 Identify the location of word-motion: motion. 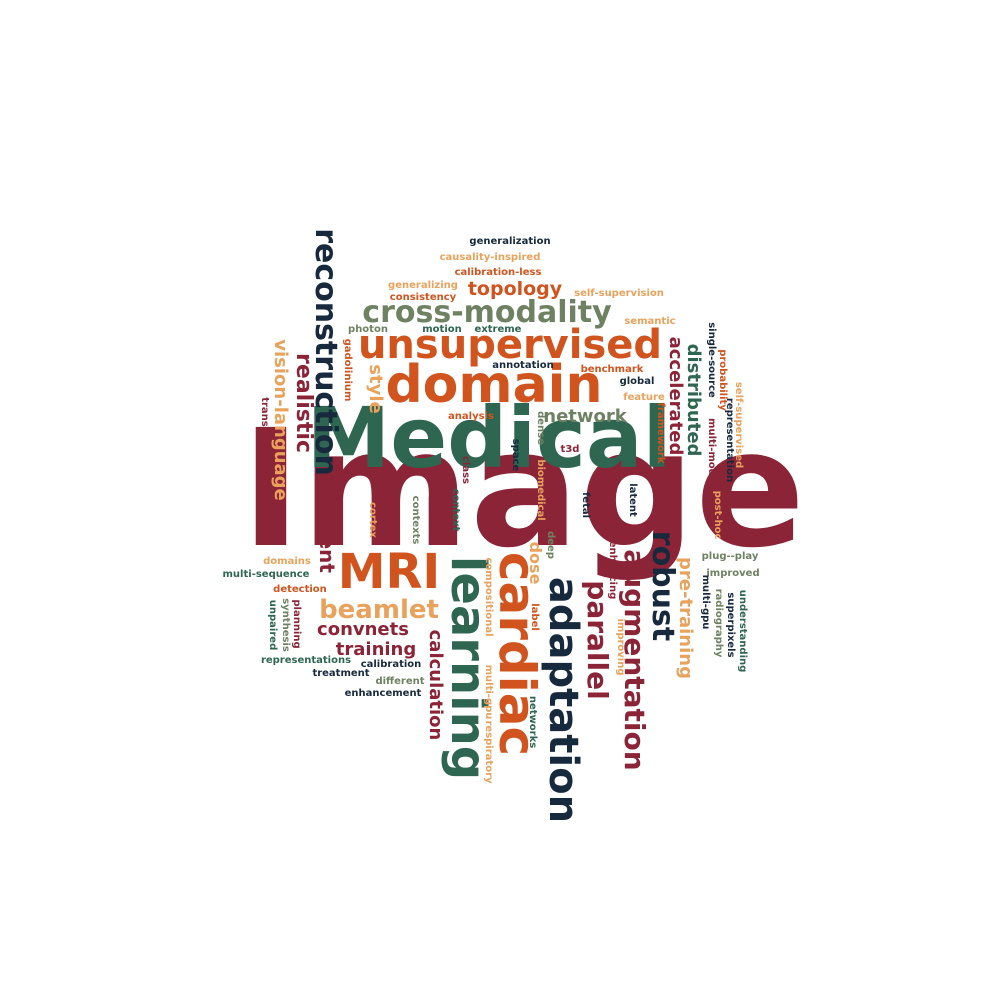
(442, 329).